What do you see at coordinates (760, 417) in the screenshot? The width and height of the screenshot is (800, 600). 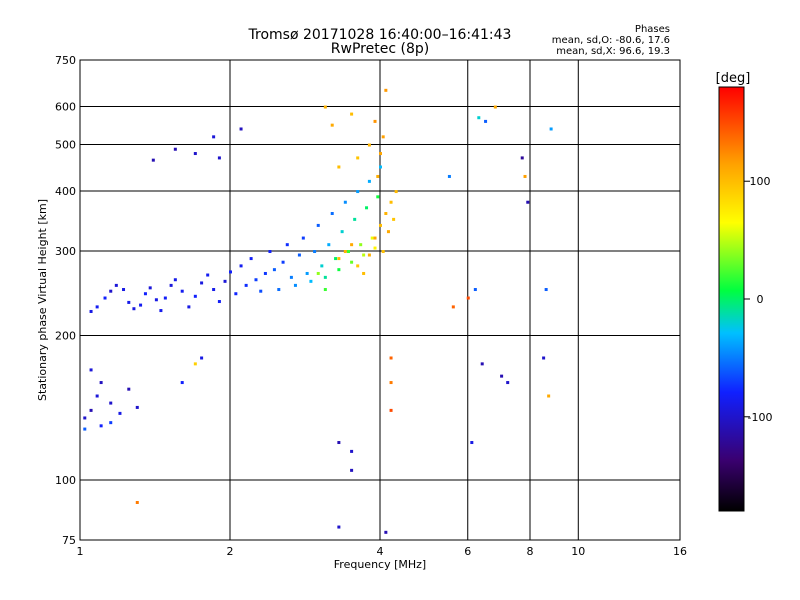 I see `colorbar-tick-label: -100` at bounding box center [760, 417].